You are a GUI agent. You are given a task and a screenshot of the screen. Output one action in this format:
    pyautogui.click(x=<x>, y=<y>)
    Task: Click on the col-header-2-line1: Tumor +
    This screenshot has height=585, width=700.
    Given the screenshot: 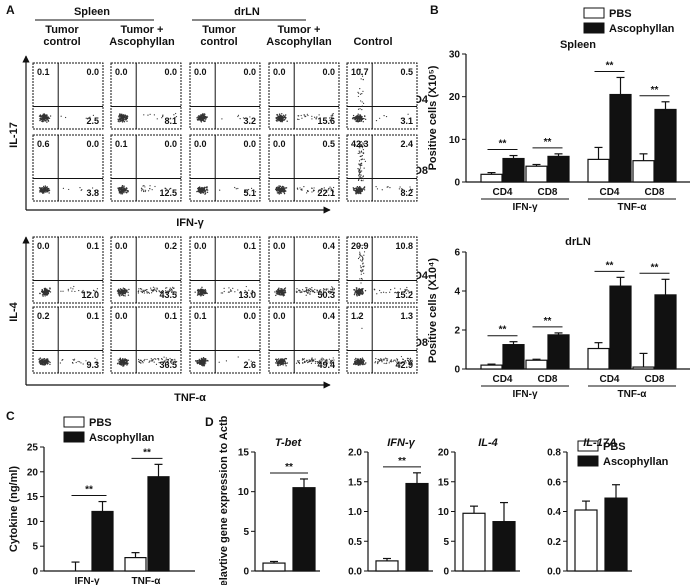 What is the action you would take?
    pyautogui.click(x=142, y=30)
    